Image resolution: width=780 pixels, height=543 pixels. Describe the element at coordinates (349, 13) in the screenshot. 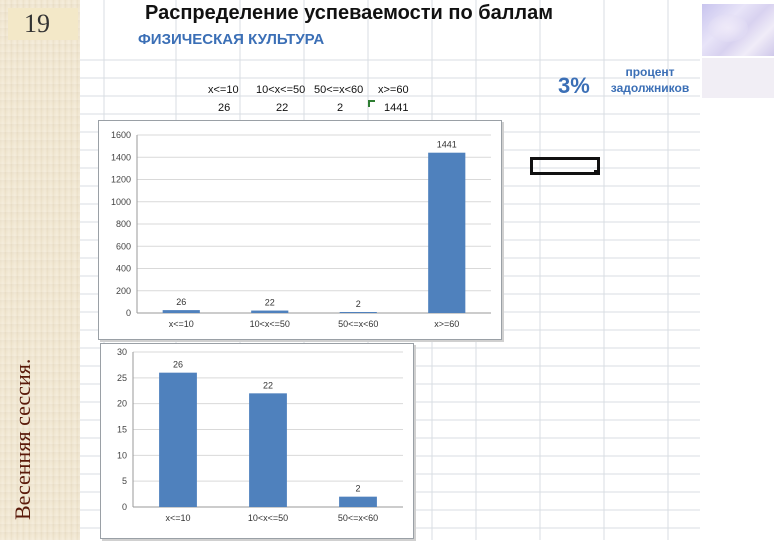

I see `page-title: Распределение успеваемости по баллам` at that location.